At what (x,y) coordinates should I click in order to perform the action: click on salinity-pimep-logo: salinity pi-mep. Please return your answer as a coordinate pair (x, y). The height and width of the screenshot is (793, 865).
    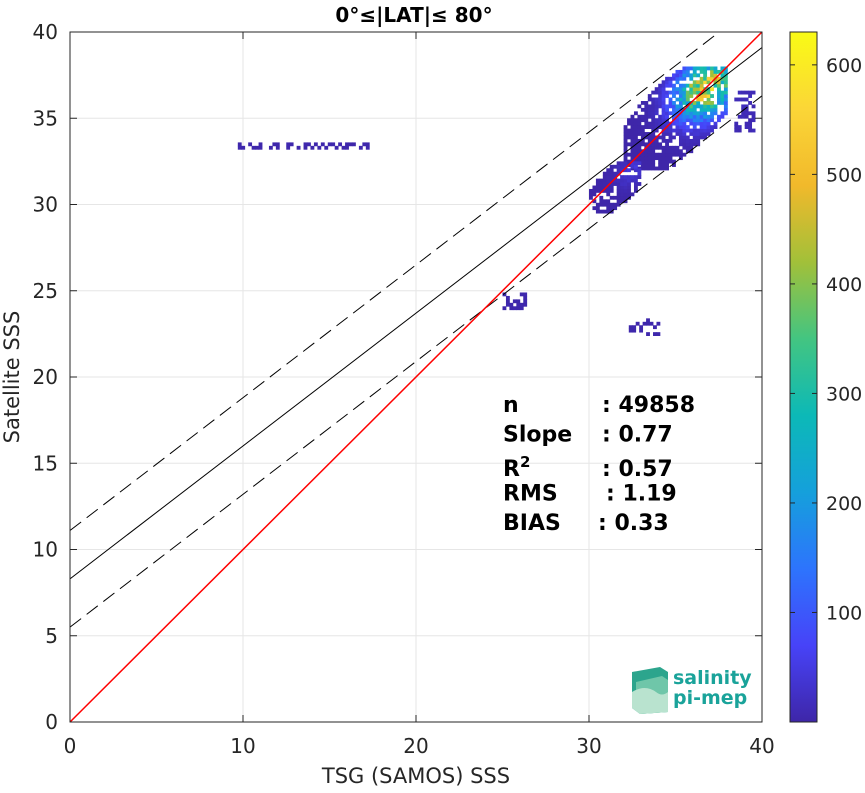
    Looking at the image, I should click on (692, 690).